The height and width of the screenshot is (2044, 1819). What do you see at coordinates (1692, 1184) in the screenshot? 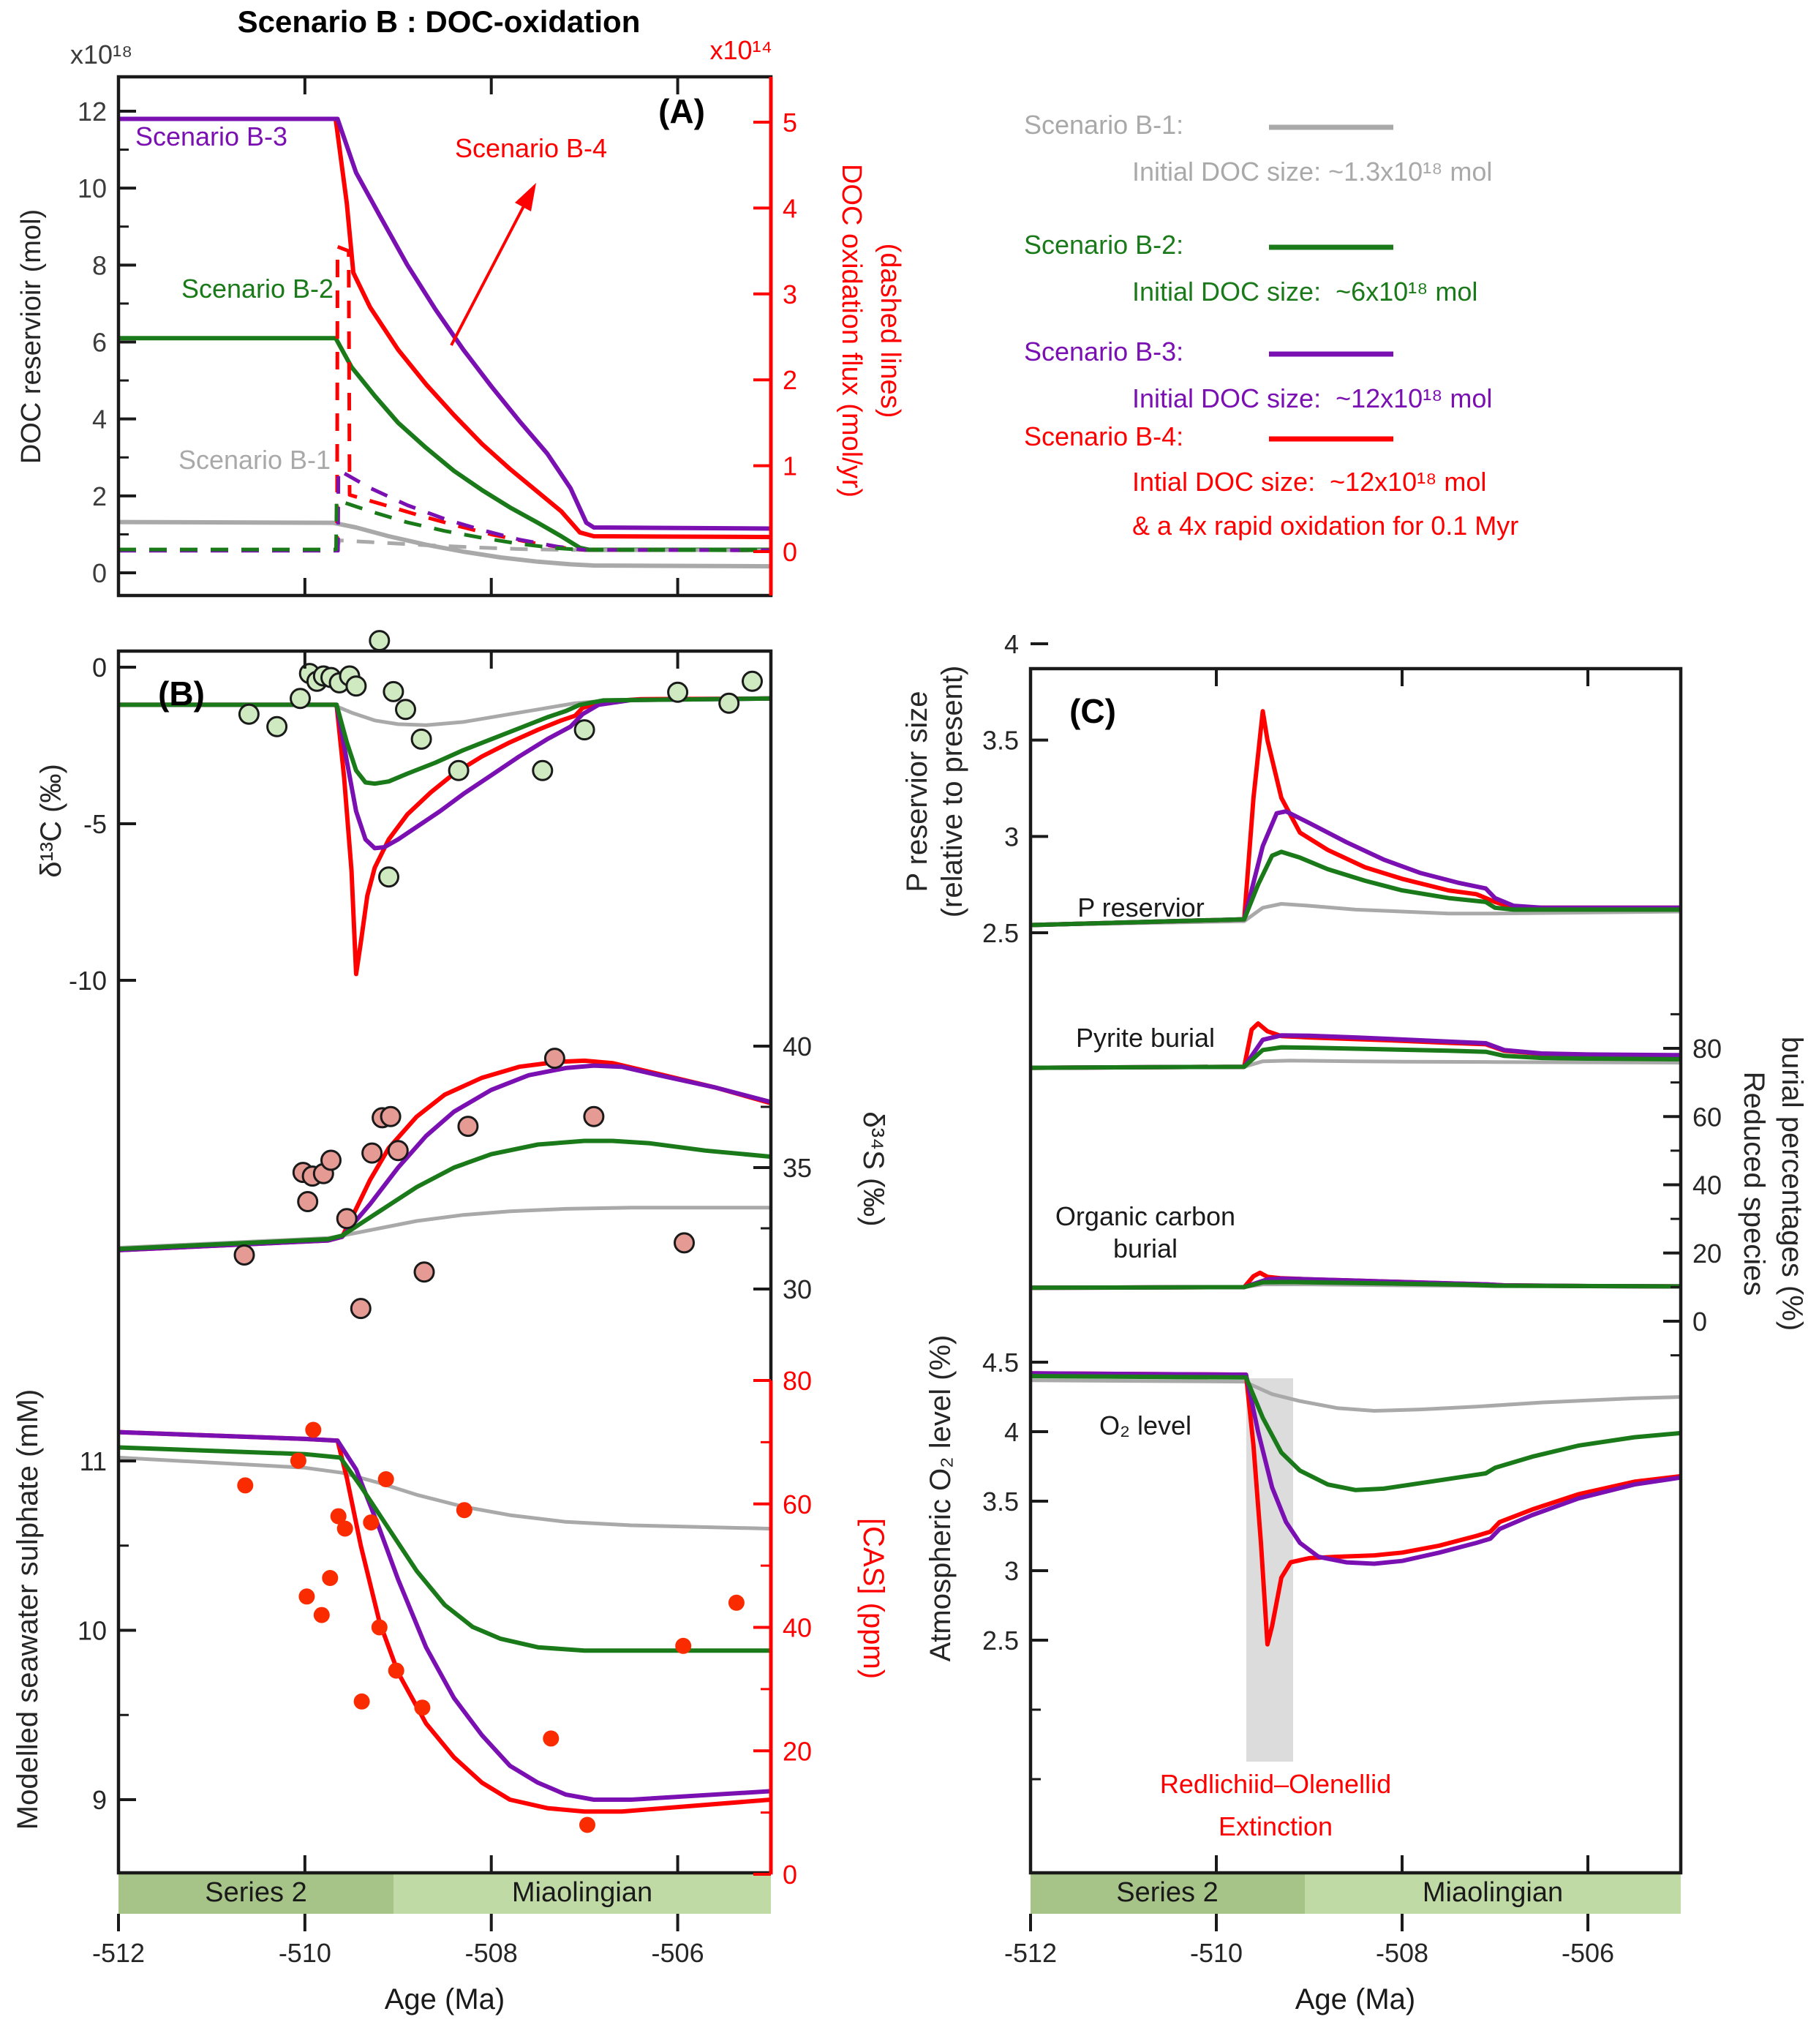
I see `reduced-species-axis: 80 60 40 20 0` at bounding box center [1692, 1184].